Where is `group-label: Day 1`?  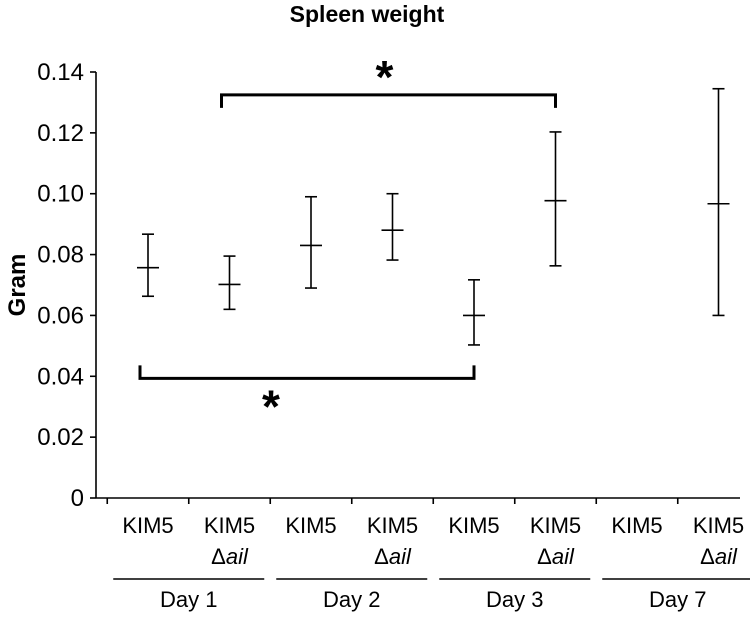
group-label: Day 1 is located at coordinates (188, 599).